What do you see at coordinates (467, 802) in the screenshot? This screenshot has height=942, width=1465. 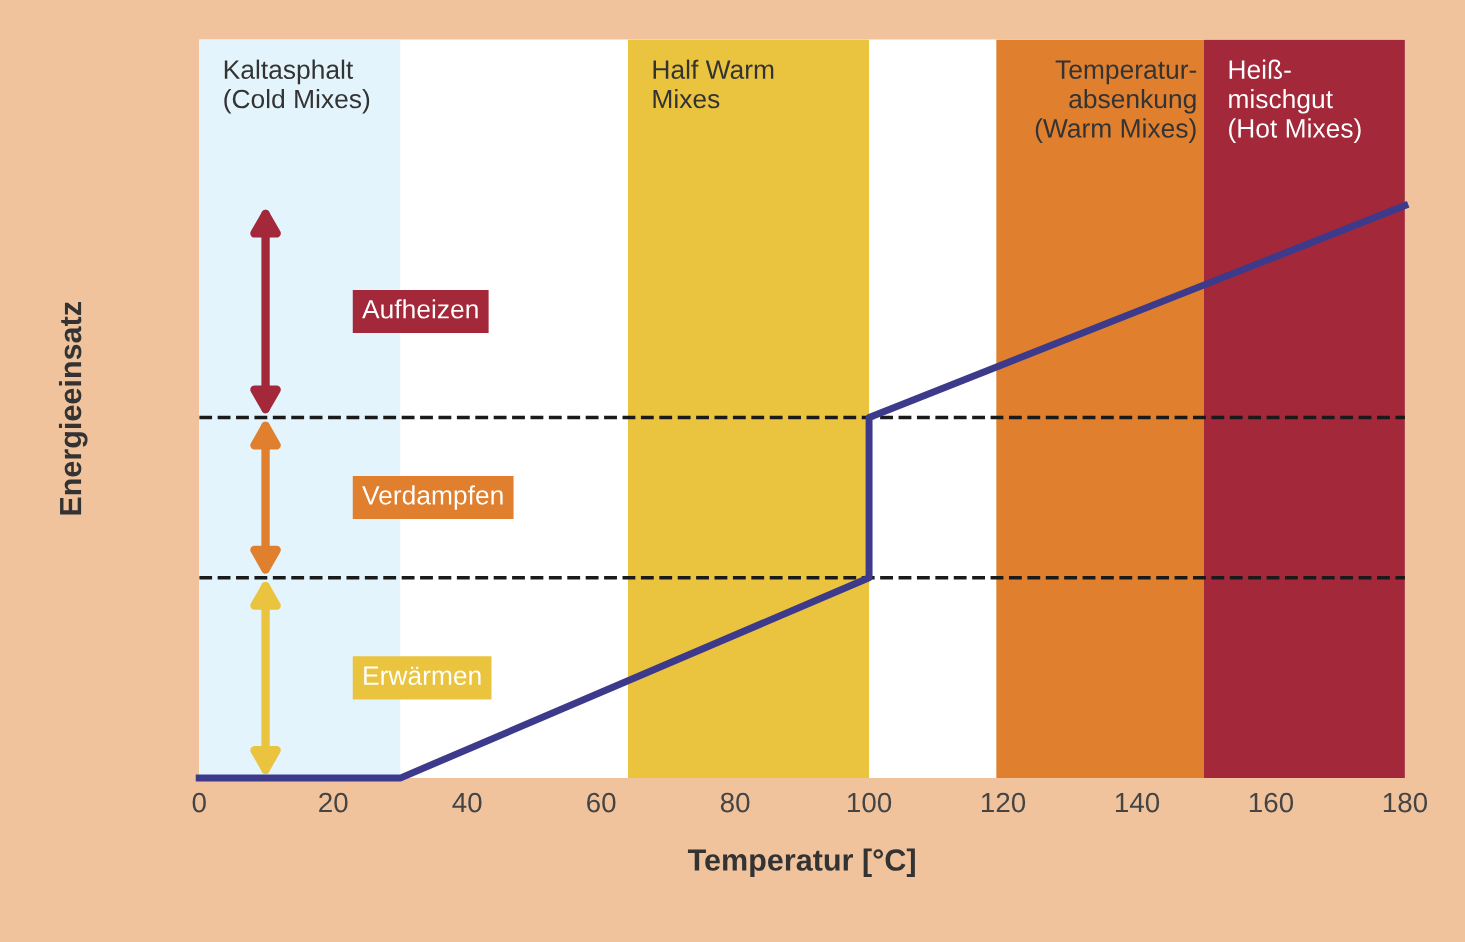 I see `x-tick-label: 40` at bounding box center [467, 802].